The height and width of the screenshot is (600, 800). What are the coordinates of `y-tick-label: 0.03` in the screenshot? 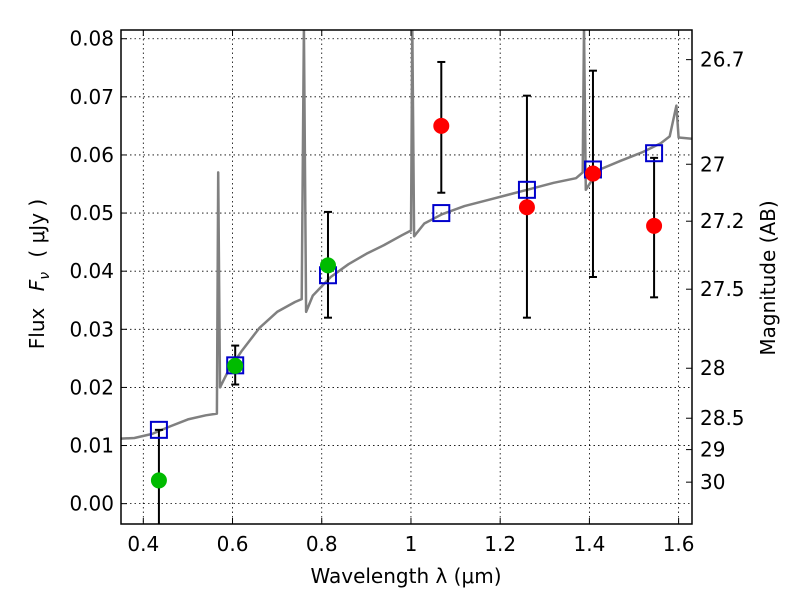 It's located at (91, 329).